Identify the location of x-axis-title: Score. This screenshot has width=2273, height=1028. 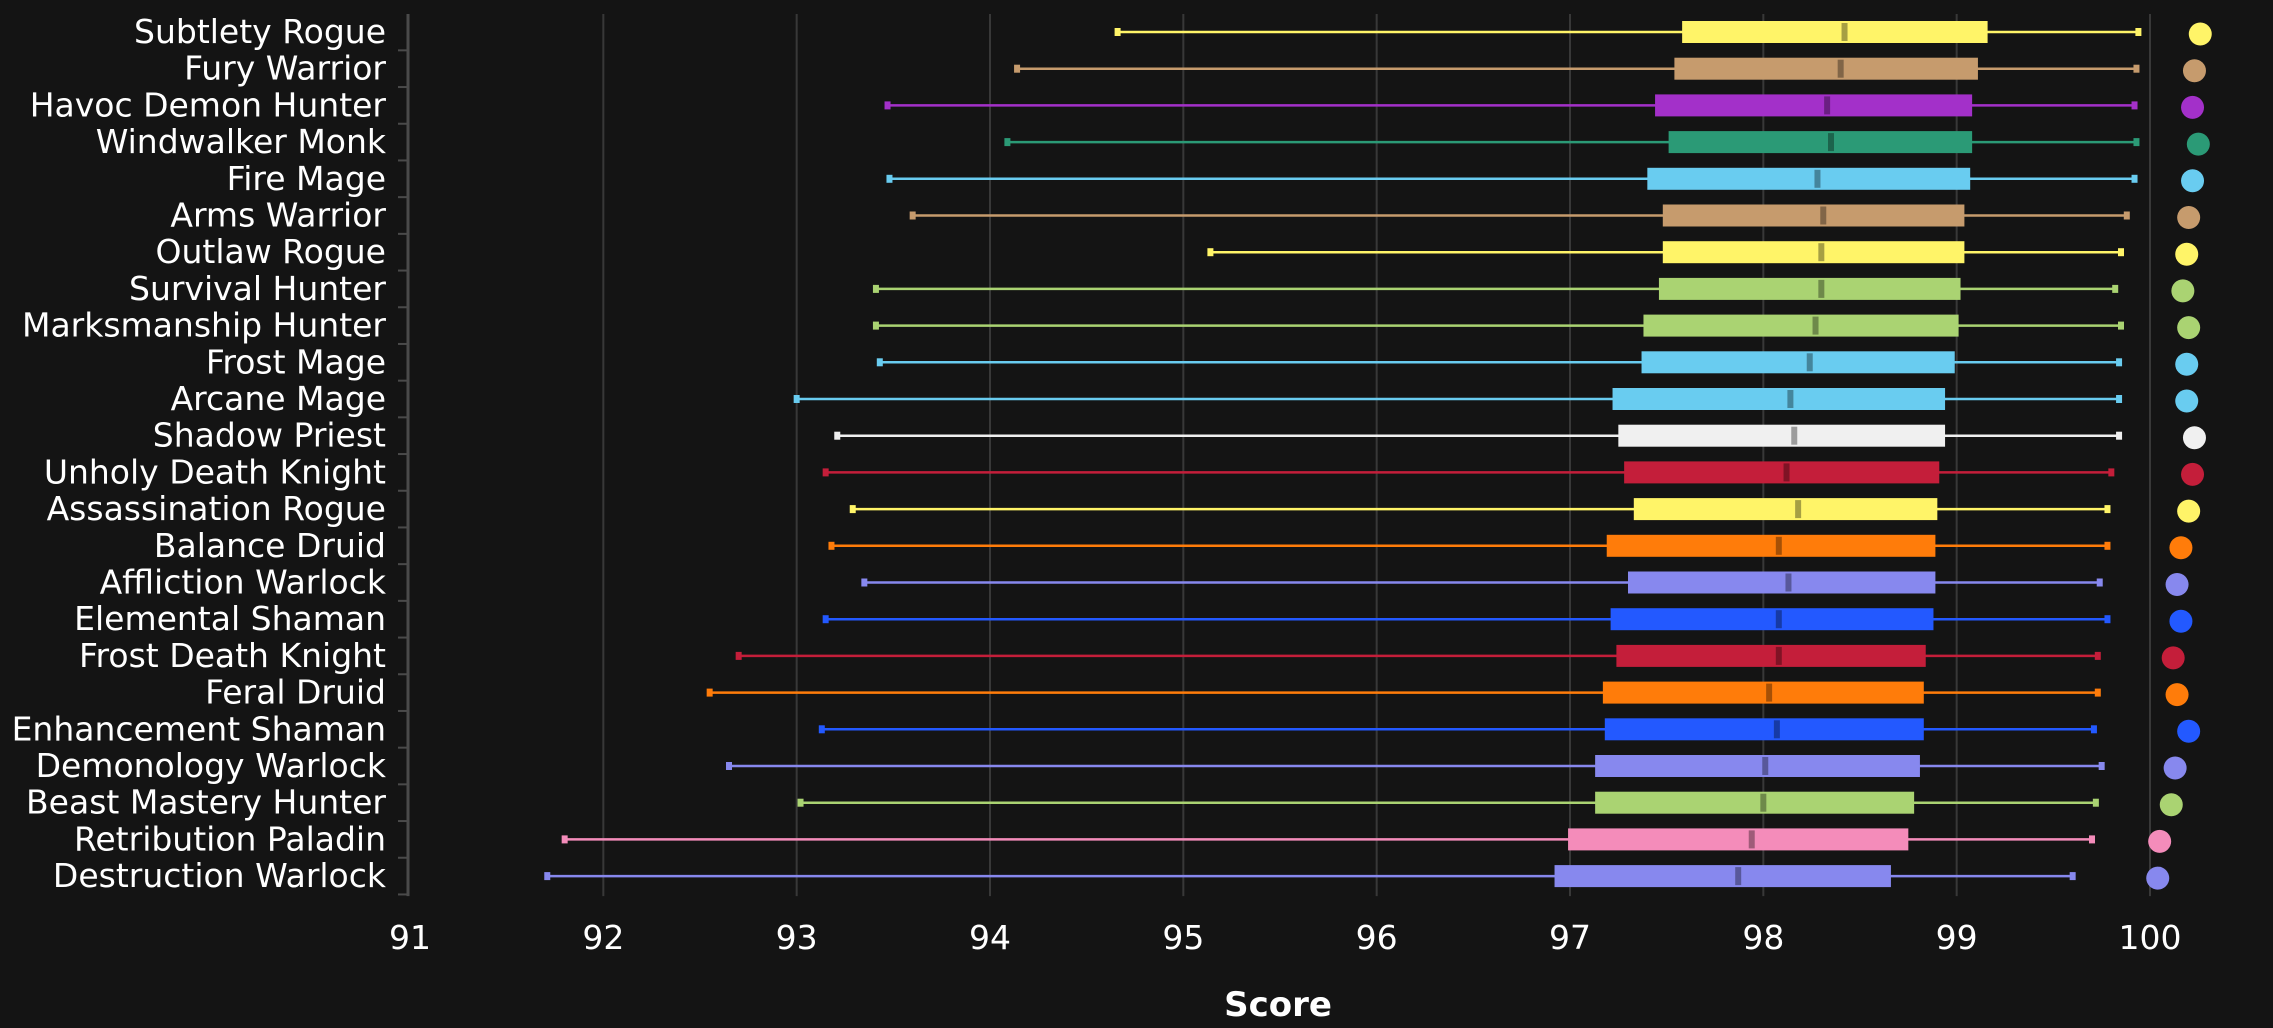
(1278, 1005).